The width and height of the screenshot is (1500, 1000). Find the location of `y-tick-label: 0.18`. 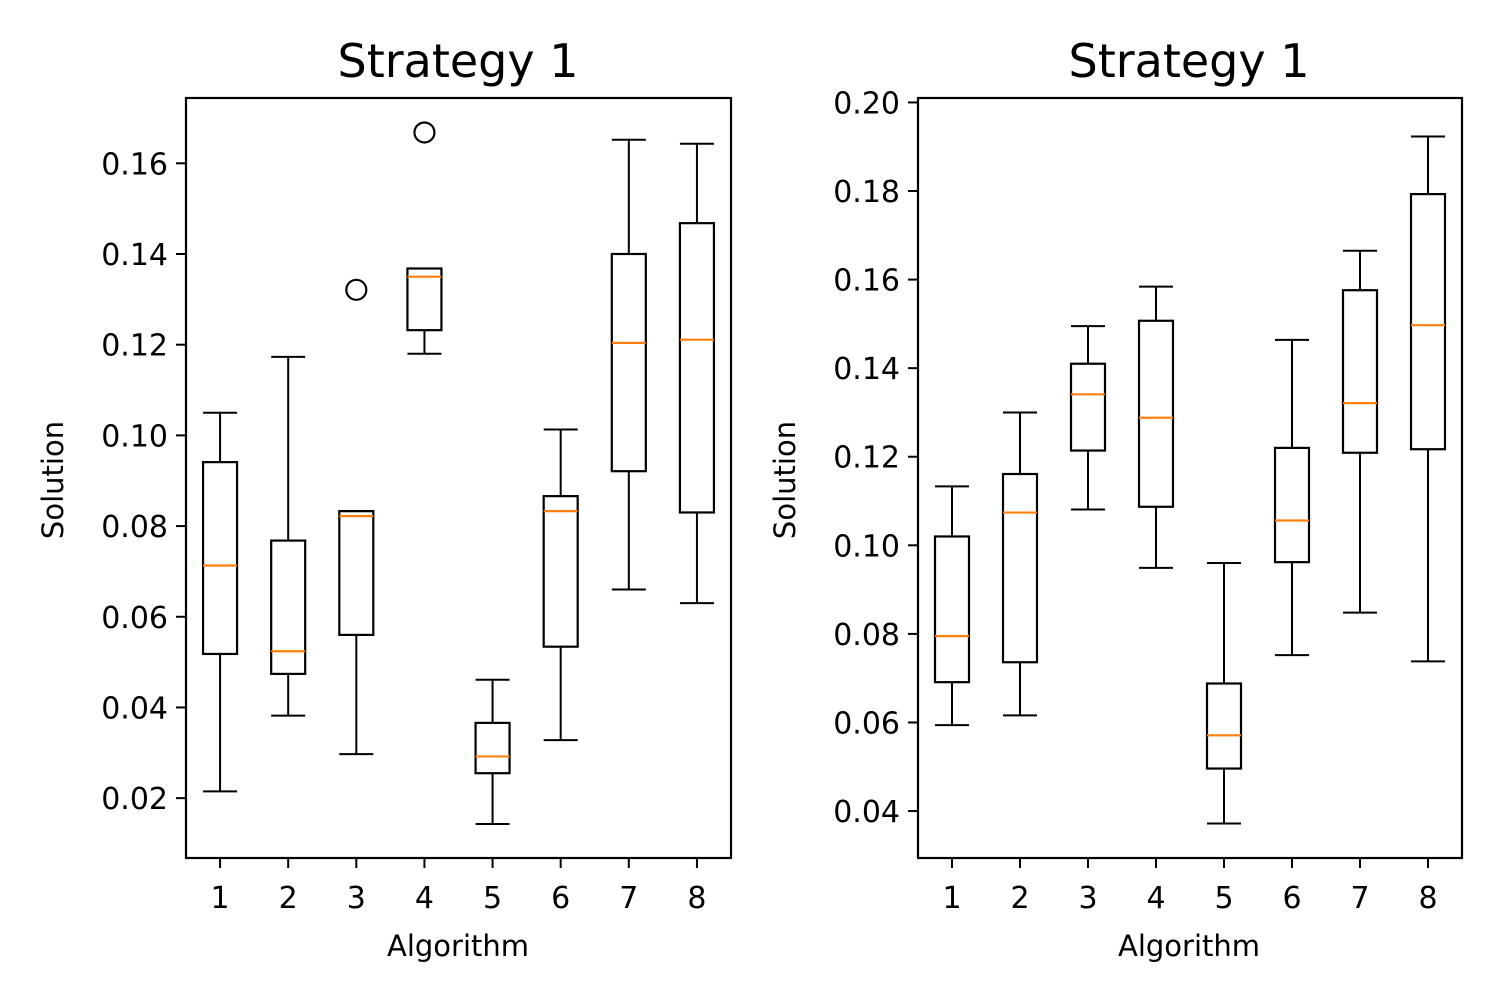

y-tick-label: 0.18 is located at coordinates (866, 192).